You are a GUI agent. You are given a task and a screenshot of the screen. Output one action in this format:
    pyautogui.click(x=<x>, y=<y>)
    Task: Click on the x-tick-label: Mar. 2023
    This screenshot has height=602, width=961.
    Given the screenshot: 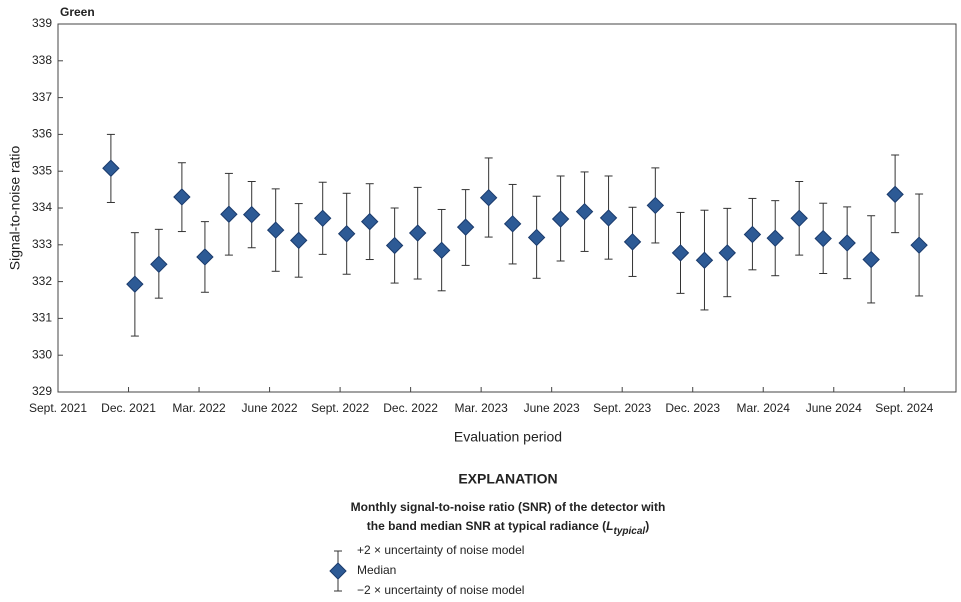 What is the action you would take?
    pyautogui.click(x=481, y=408)
    